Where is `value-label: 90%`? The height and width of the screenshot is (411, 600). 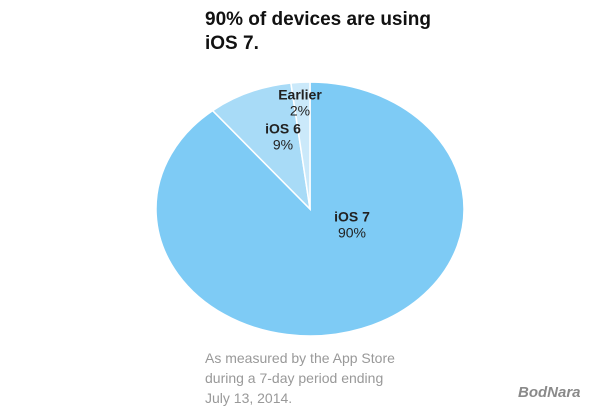
value-label: 90% is located at coordinates (352, 233).